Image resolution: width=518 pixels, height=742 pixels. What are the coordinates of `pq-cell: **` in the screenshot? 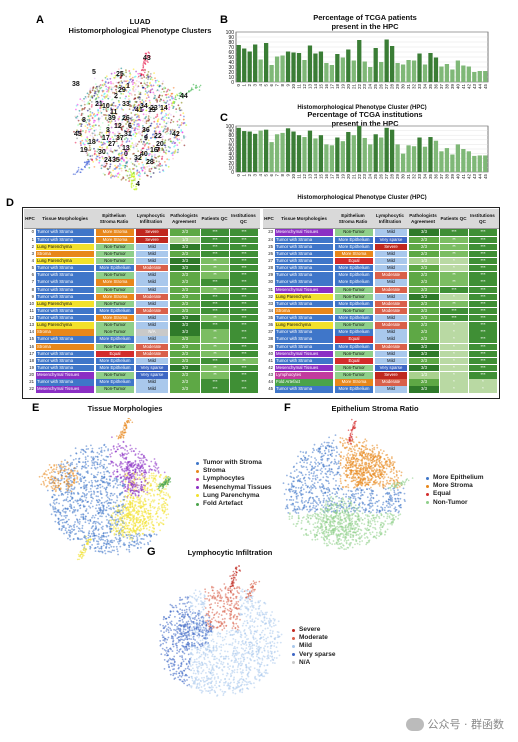 It's located at (215, 339).